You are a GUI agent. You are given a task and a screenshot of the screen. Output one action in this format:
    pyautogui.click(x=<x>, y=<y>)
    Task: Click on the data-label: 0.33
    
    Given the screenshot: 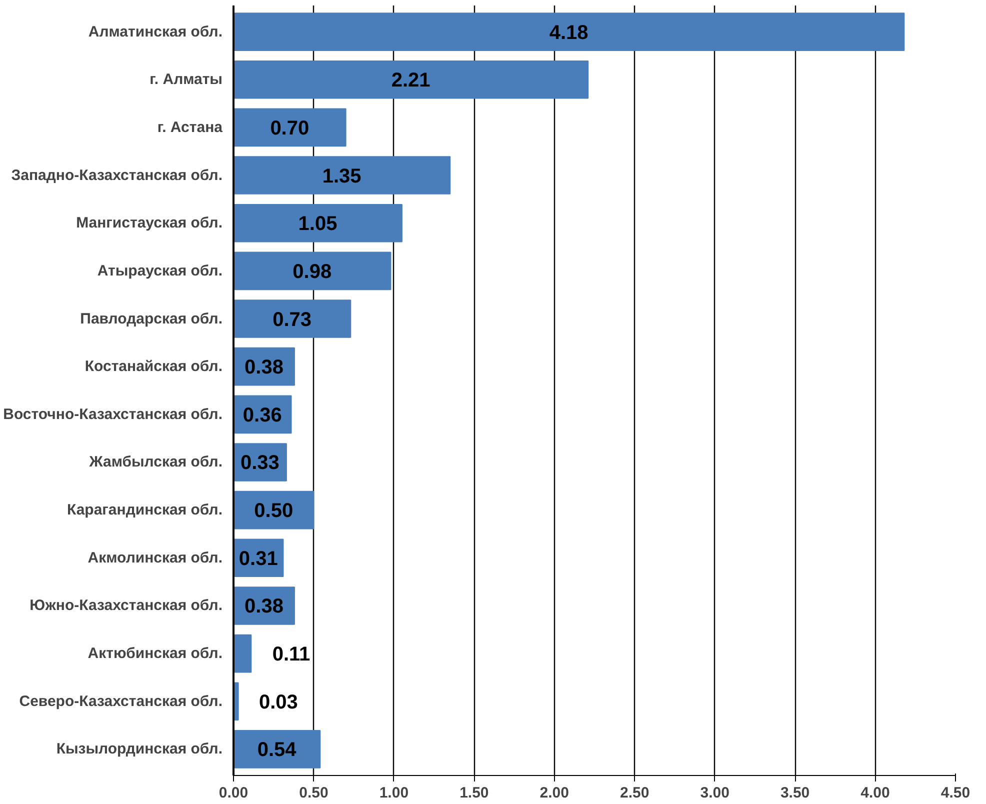 What is the action you would take?
    pyautogui.click(x=260, y=463)
    